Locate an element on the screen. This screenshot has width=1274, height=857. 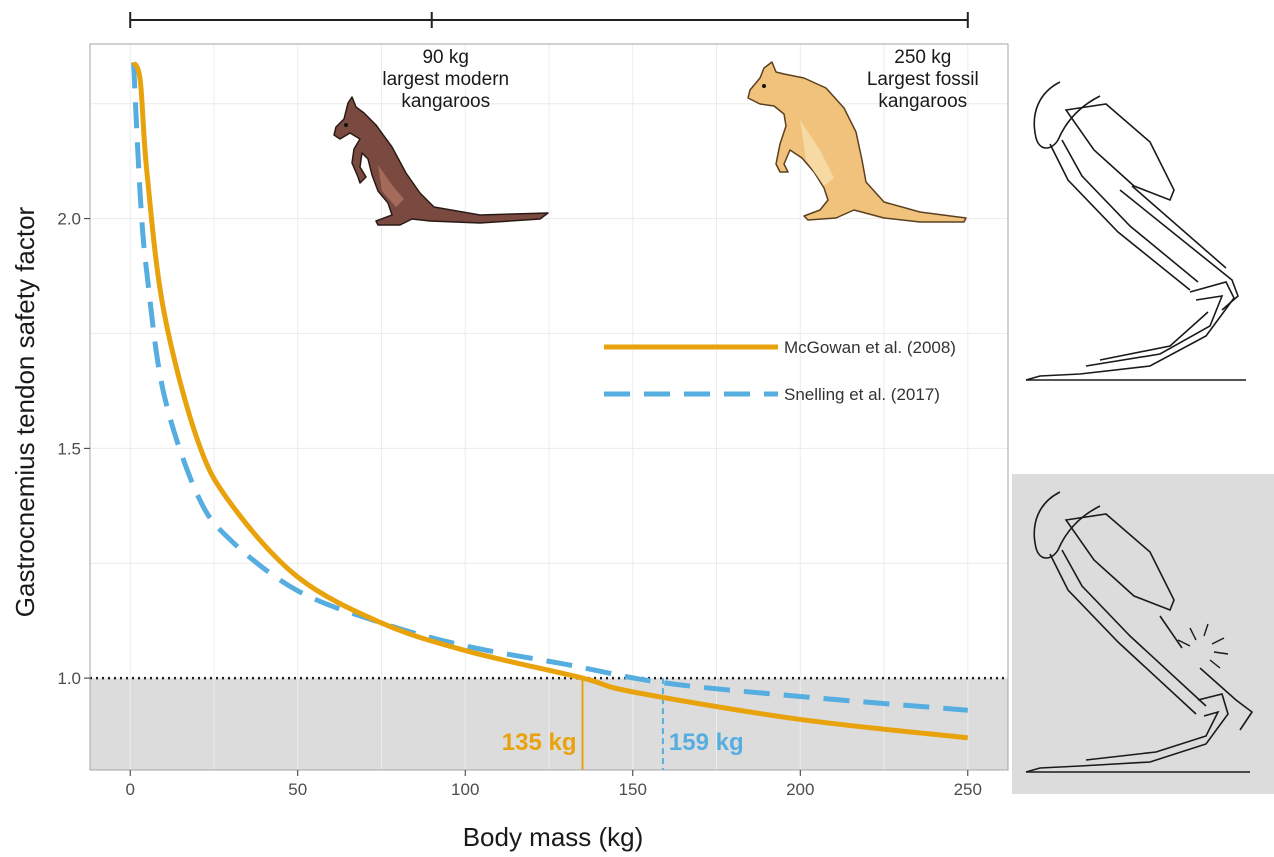
x-tick-label: 250 is located at coordinates (968, 789).